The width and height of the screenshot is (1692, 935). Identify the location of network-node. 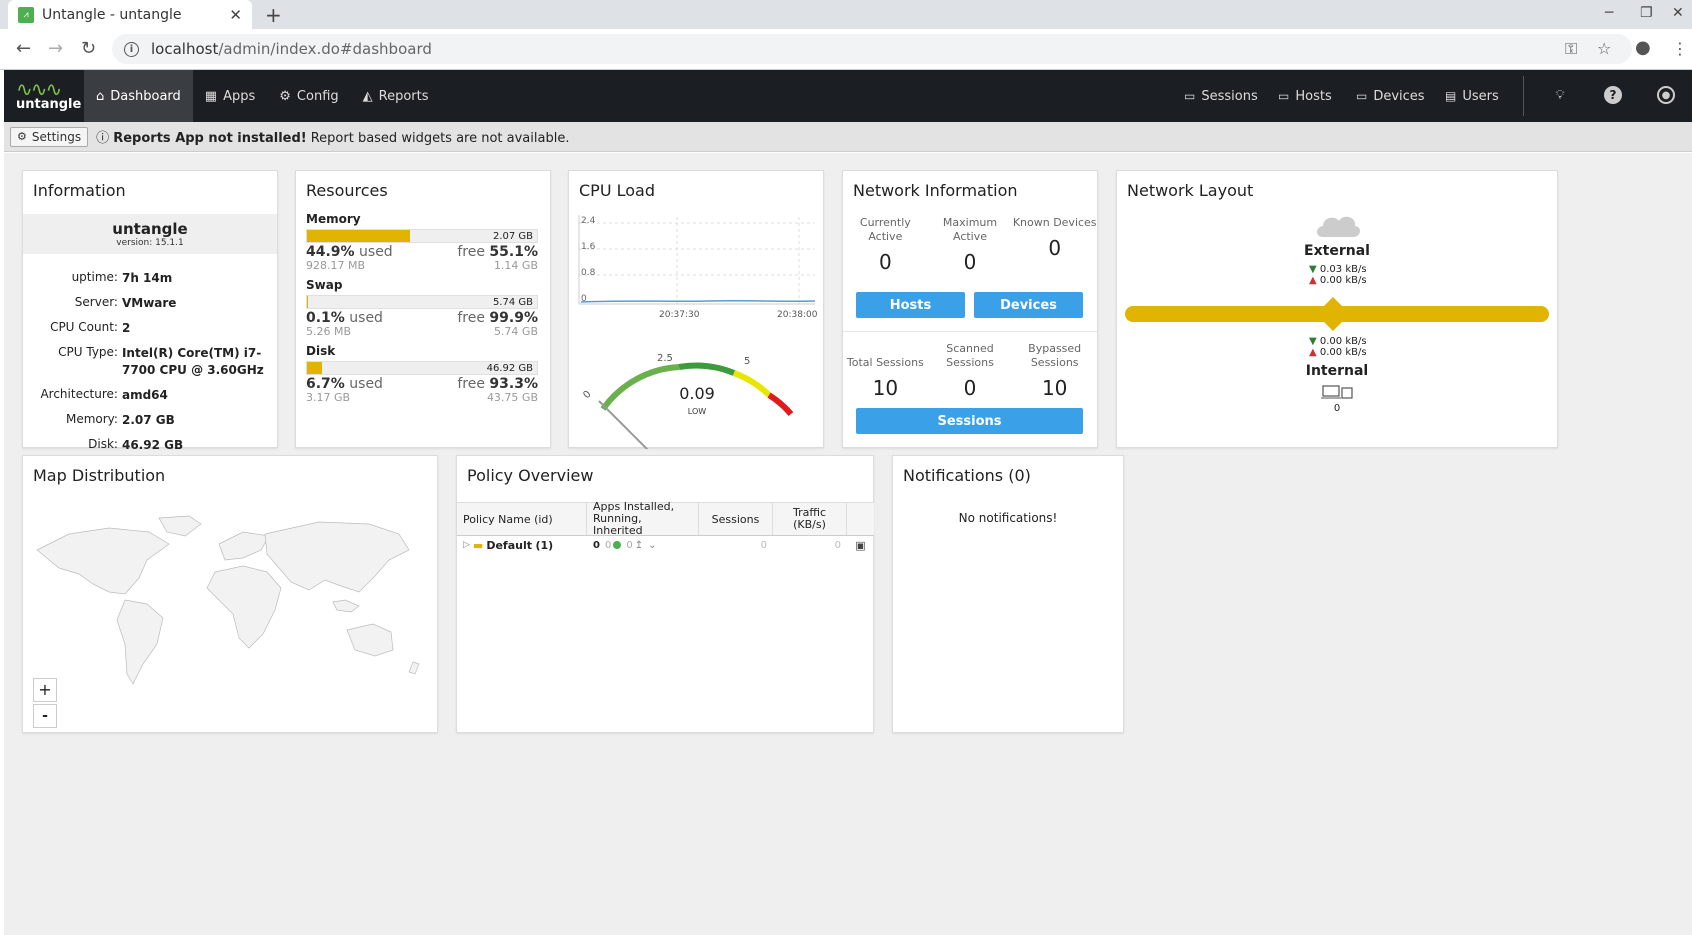
(1333, 314).